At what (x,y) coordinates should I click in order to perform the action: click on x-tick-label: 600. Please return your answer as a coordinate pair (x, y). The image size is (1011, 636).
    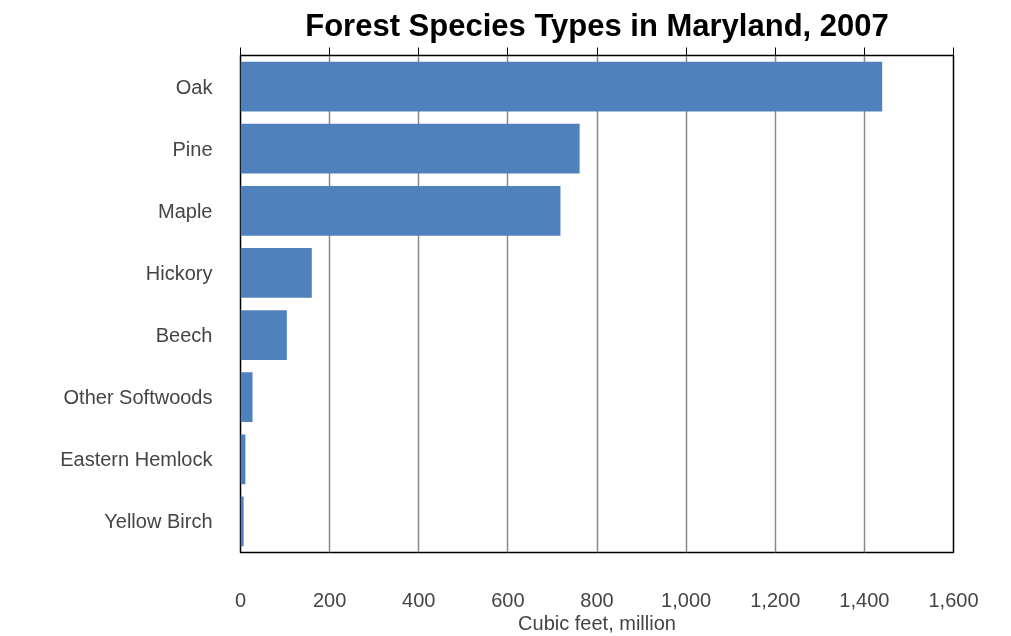
    Looking at the image, I should click on (508, 599).